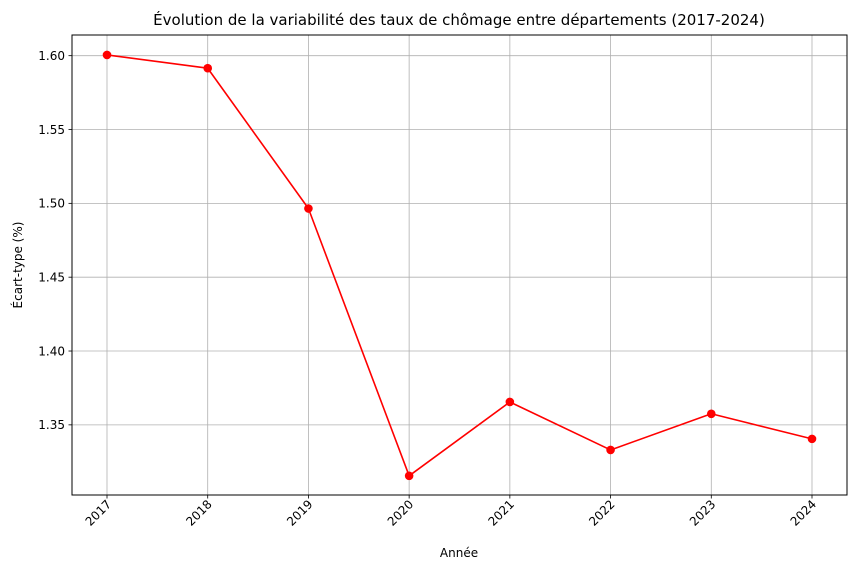  Describe the element at coordinates (400, 512) in the screenshot. I see `x-tick-label: 2020` at that location.